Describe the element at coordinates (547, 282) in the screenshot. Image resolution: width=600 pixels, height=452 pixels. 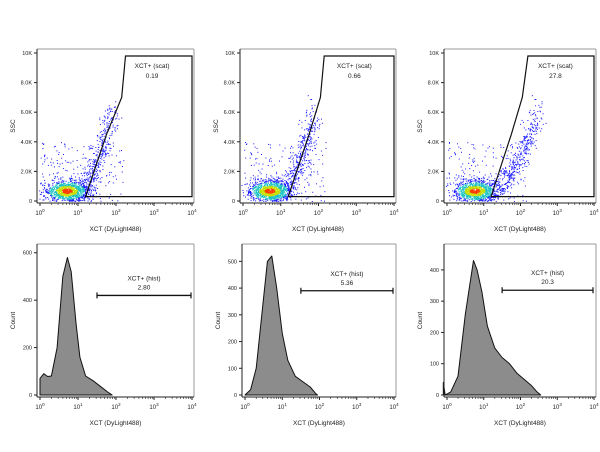
I see `gate-percent-label: 20.3` at that location.